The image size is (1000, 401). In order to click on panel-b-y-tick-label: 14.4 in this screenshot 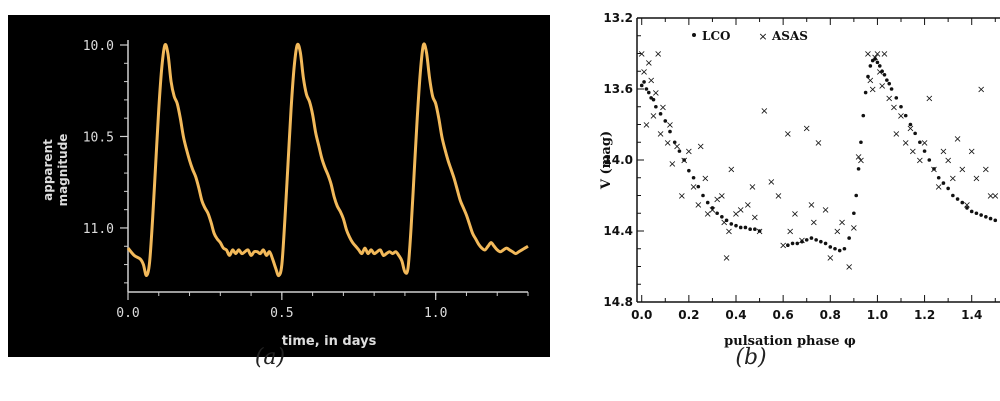, I will do `click(618, 231)`.